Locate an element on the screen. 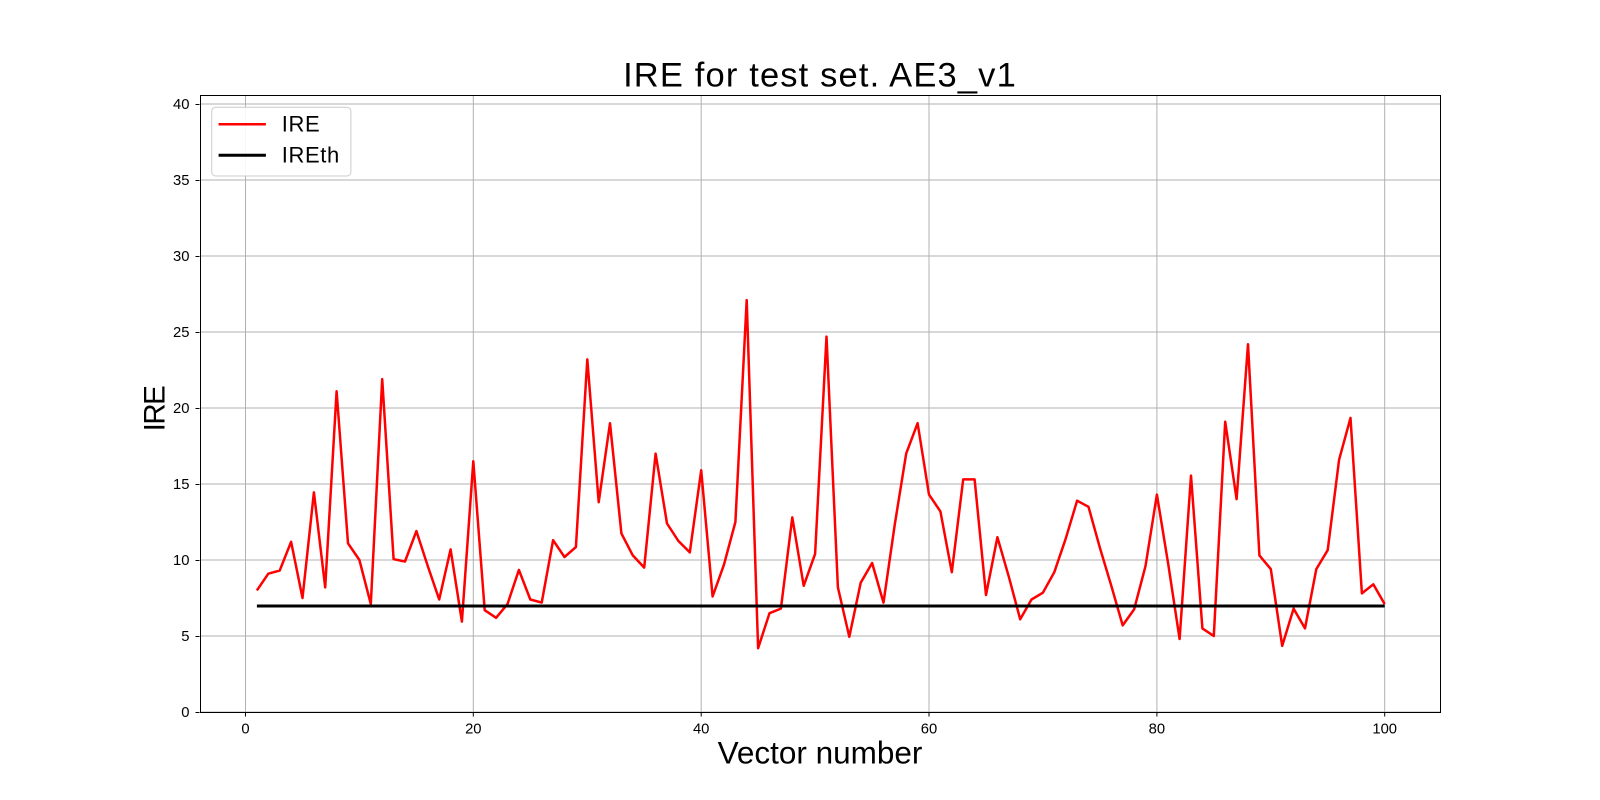 Image resolution: width=1600 pixels, height=800 pixels. svg-text: 35 is located at coordinates (181, 181).